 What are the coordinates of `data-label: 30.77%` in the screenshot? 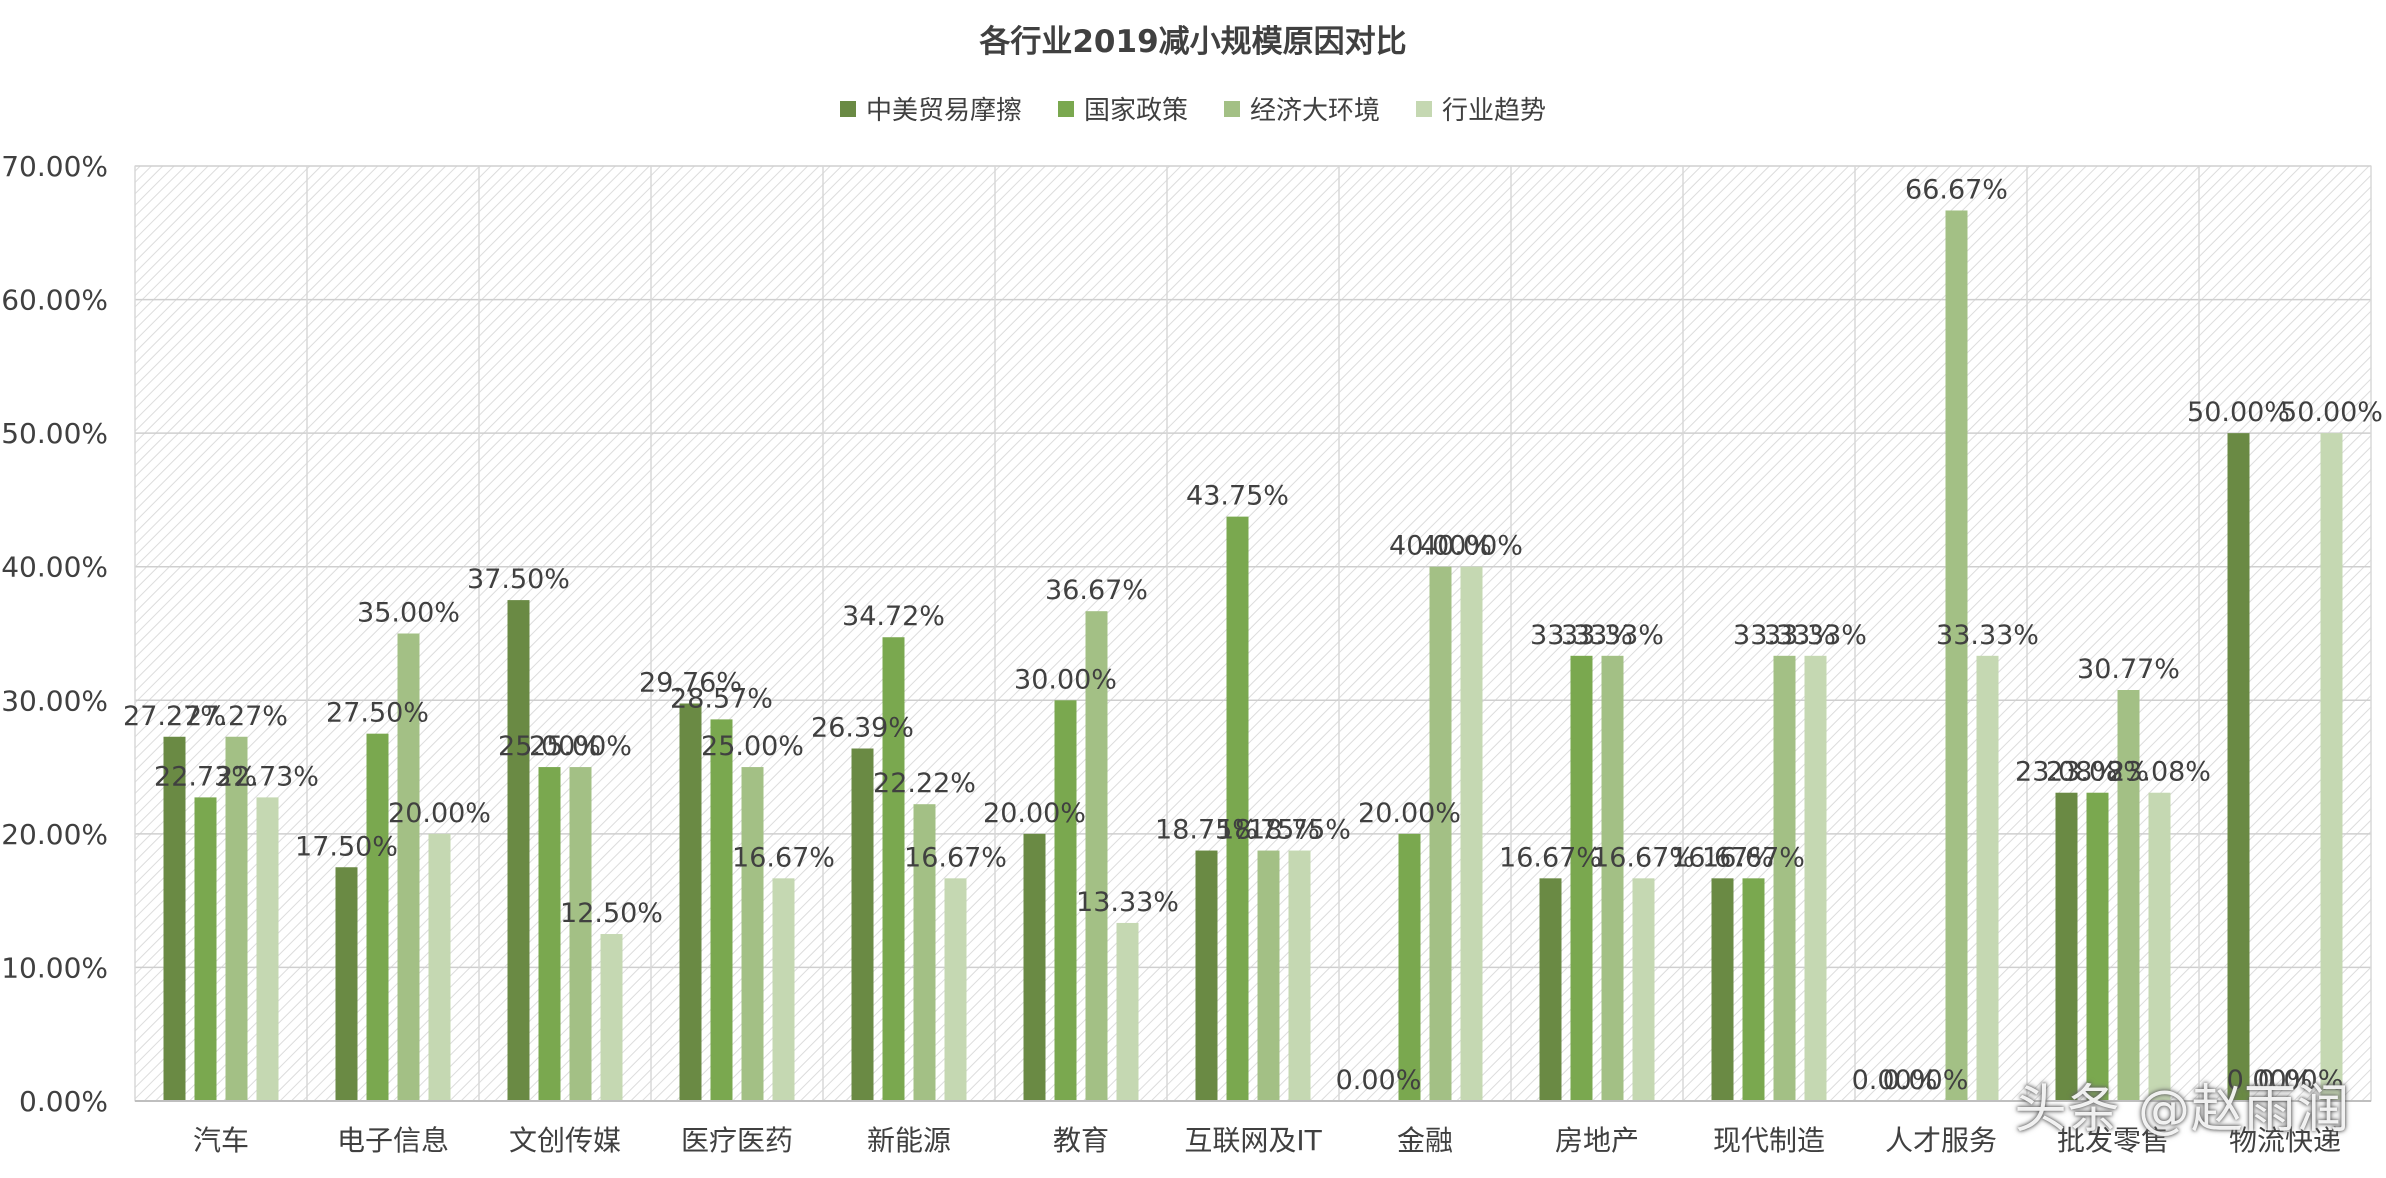 It's located at (2128, 669).